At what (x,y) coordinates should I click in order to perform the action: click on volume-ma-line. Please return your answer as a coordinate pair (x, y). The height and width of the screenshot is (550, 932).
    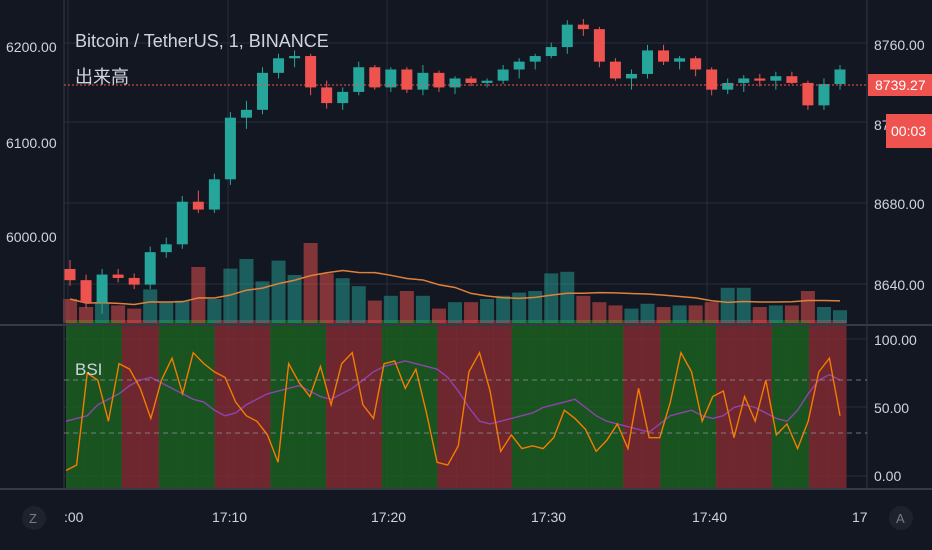
    Looking at the image, I should click on (455, 287).